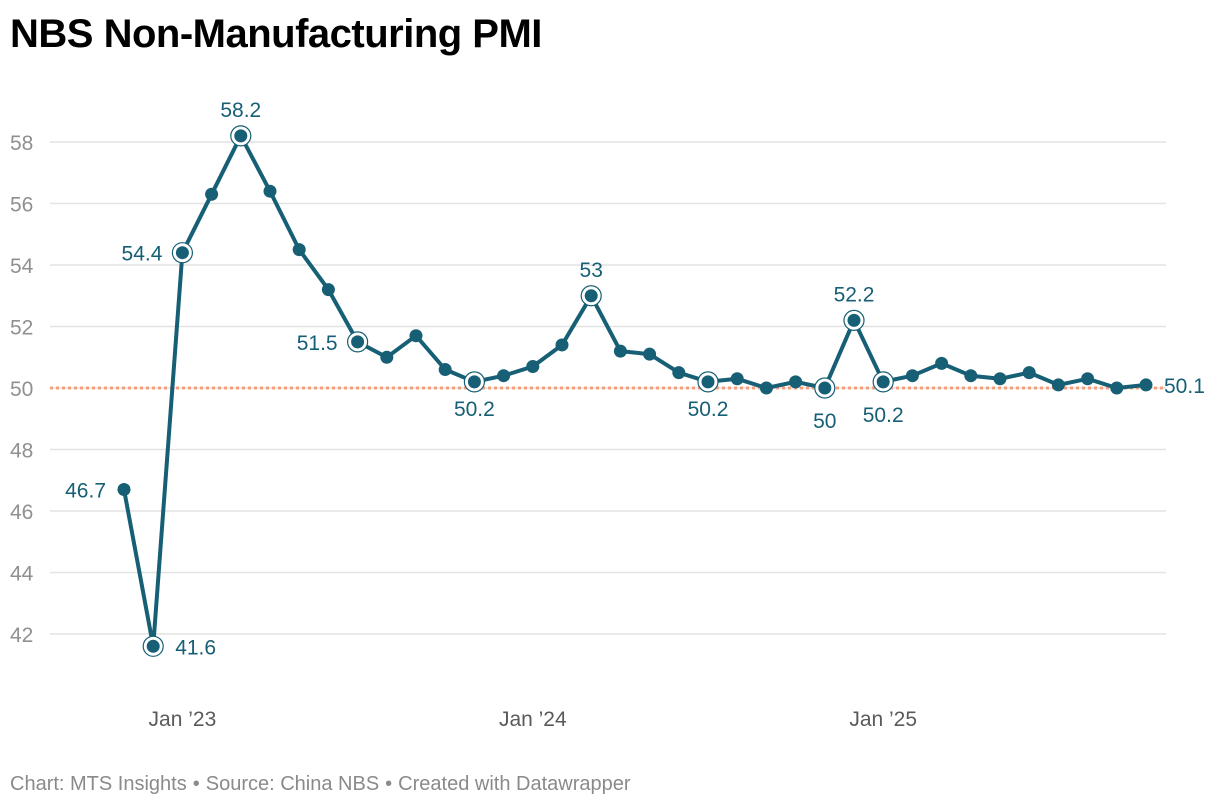 The width and height of the screenshot is (1220, 808). Describe the element at coordinates (317, 343) in the screenshot. I see `data-label: 51.5` at that location.